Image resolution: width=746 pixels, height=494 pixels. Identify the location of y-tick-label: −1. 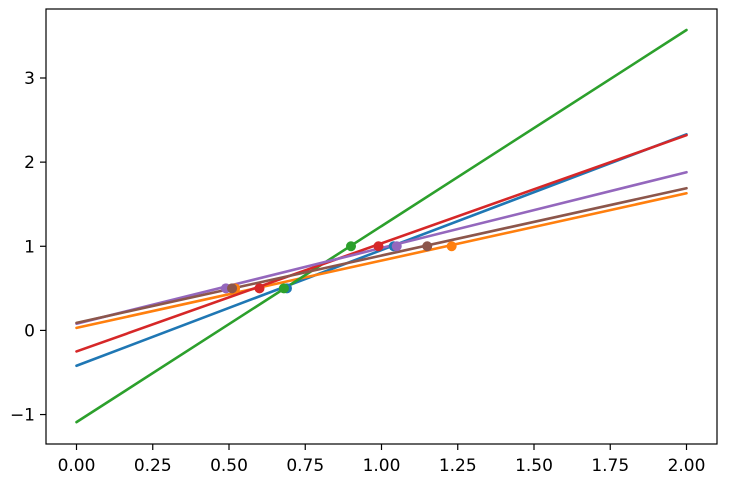
(22, 416).